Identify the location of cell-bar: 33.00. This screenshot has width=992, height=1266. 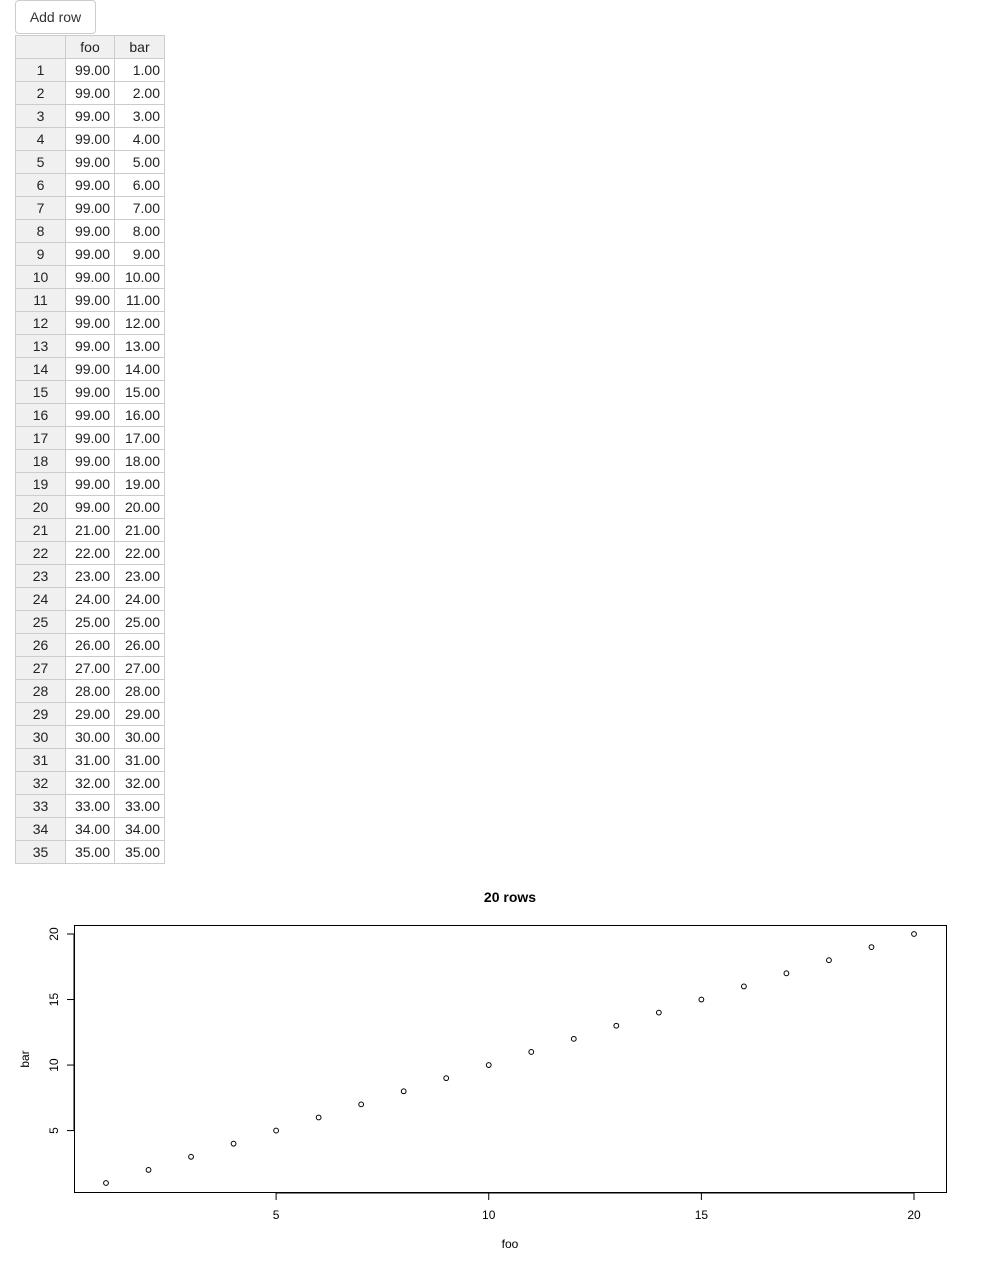
(139, 806).